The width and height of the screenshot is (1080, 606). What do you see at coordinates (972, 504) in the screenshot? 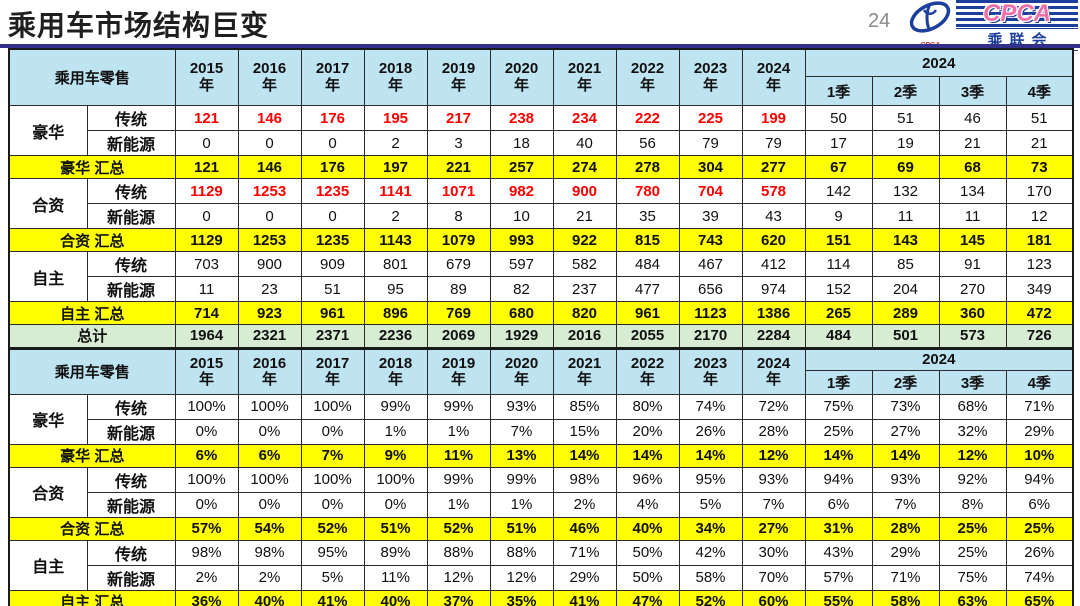
I see `value-cell: 8%` at bounding box center [972, 504].